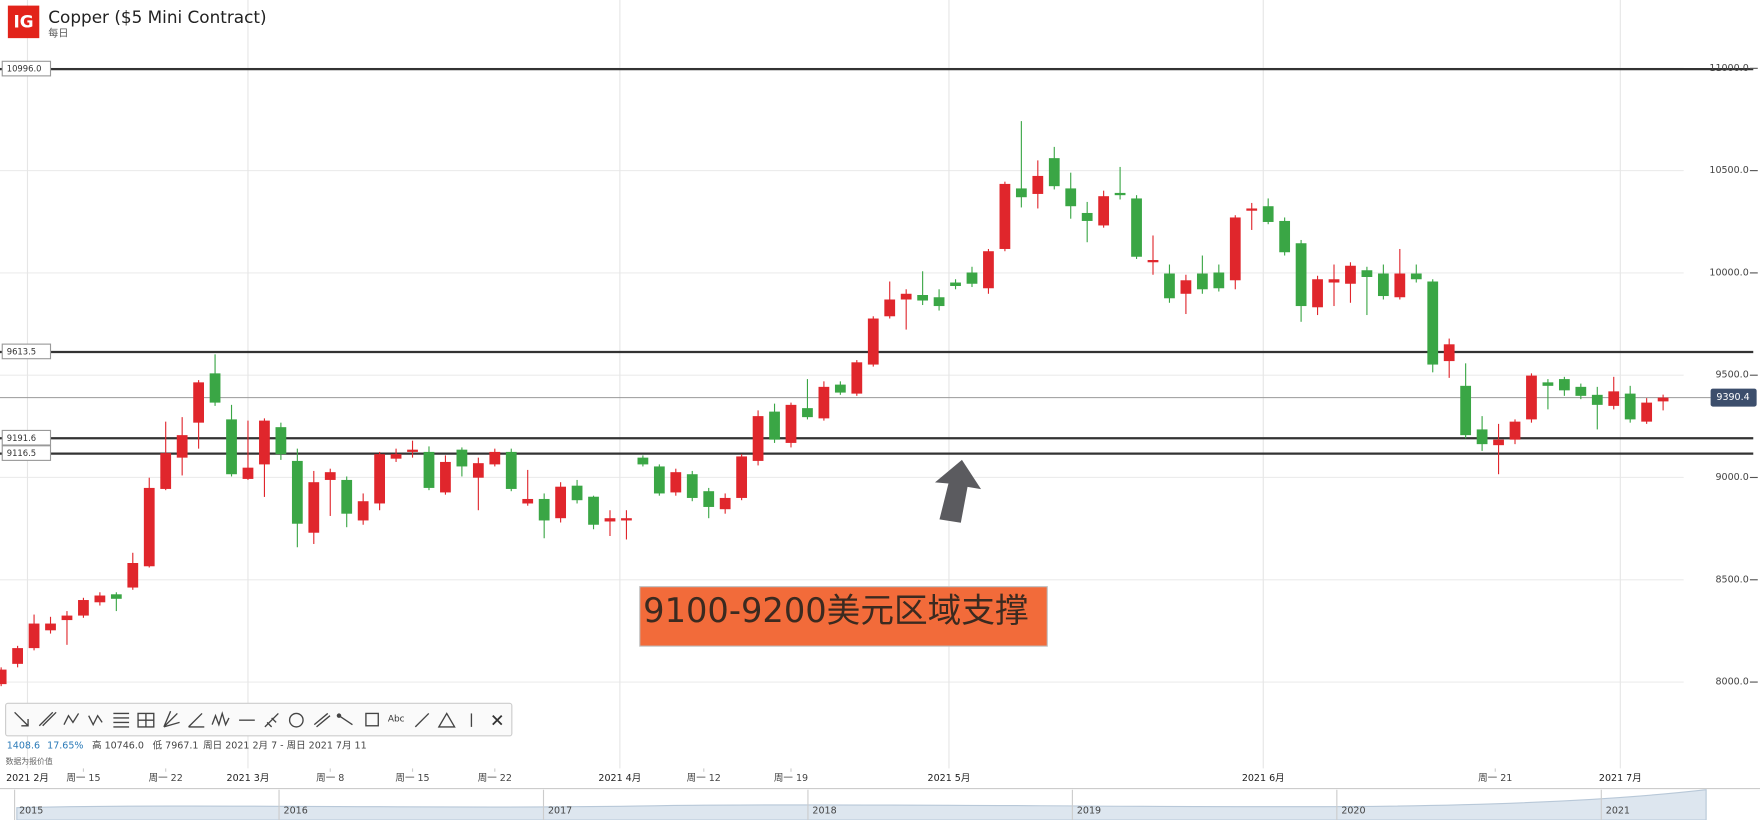  I want to click on last-price-label: 9390.4, so click(1732, 397).